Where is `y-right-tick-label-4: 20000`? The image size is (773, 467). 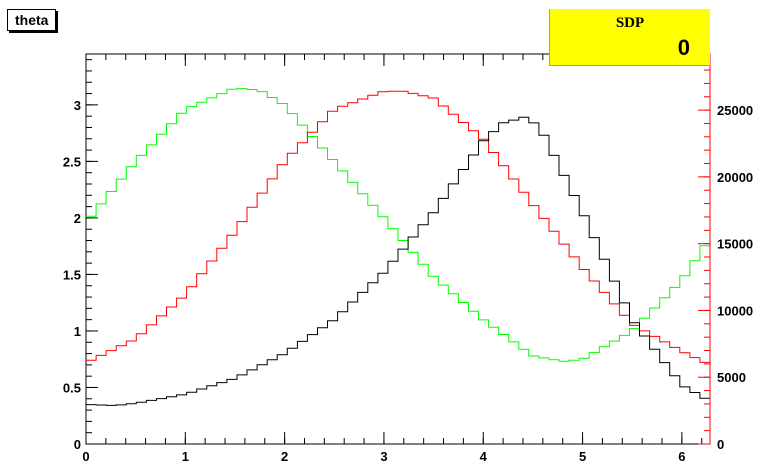 y-right-tick-label-4: 20000 is located at coordinates (735, 177).